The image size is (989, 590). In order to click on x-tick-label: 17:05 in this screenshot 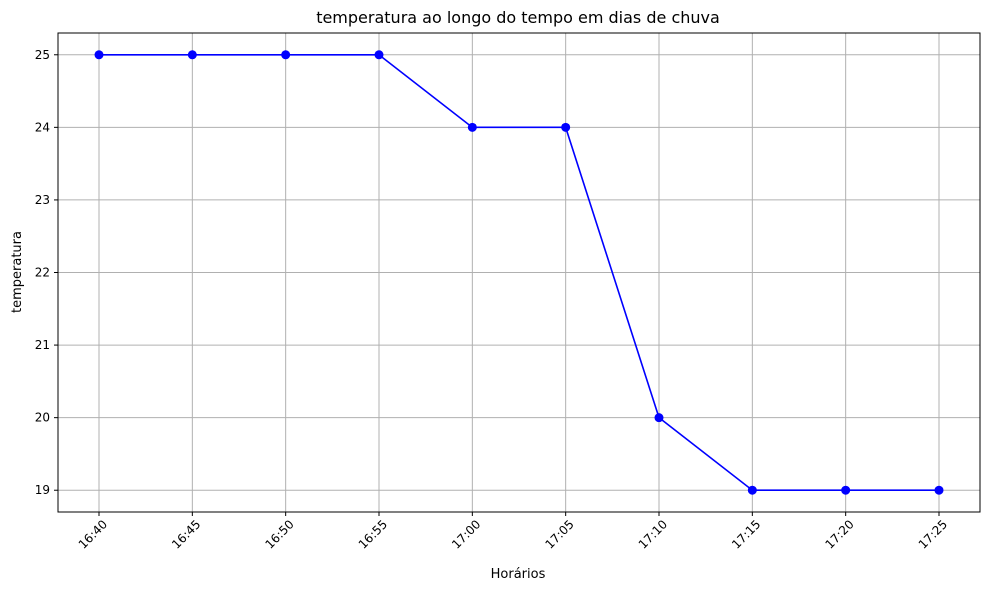, I will do `click(559, 534)`.